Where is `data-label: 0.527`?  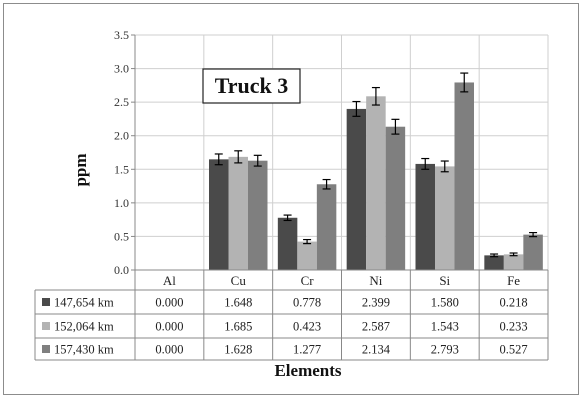
data-label: 0.527 is located at coordinates (514, 350).